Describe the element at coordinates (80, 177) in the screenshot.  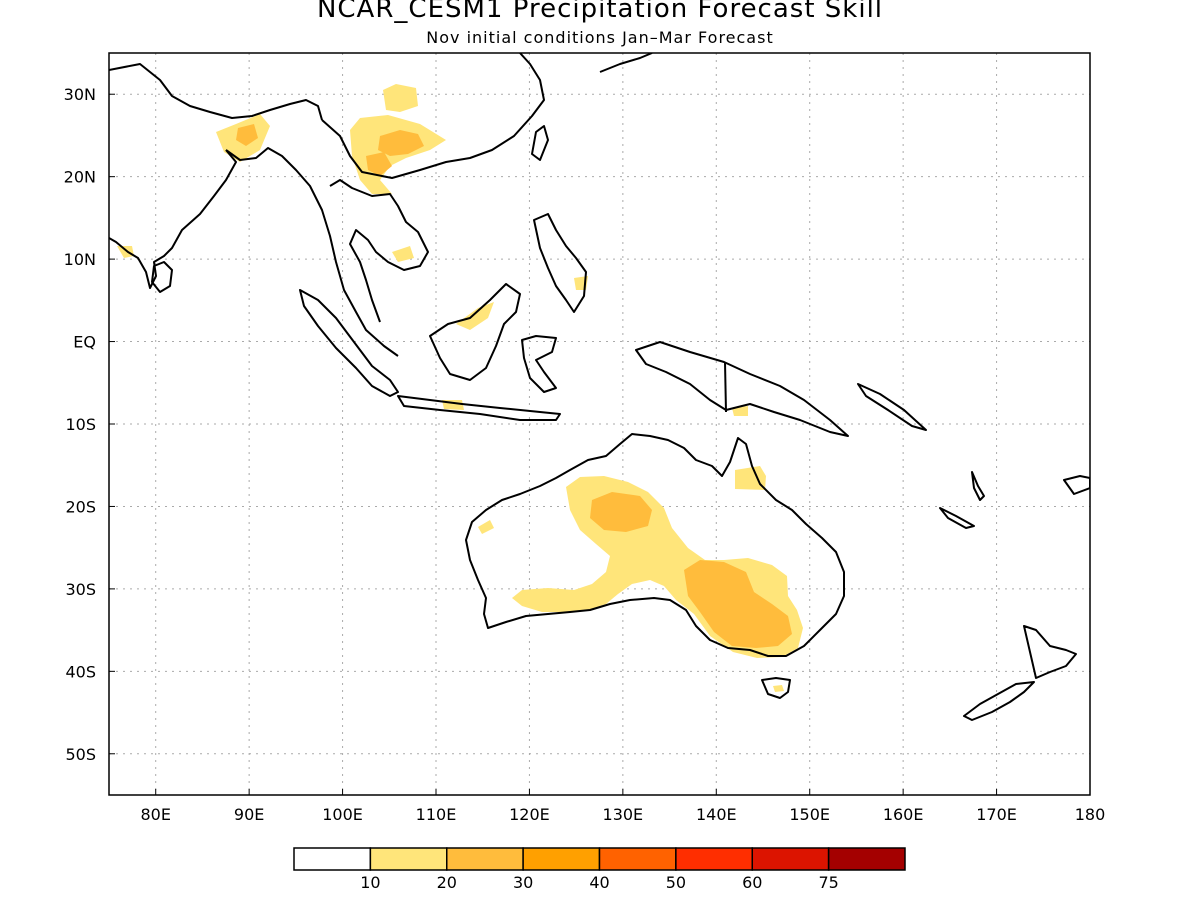
I see `lat-label: 20N` at that location.